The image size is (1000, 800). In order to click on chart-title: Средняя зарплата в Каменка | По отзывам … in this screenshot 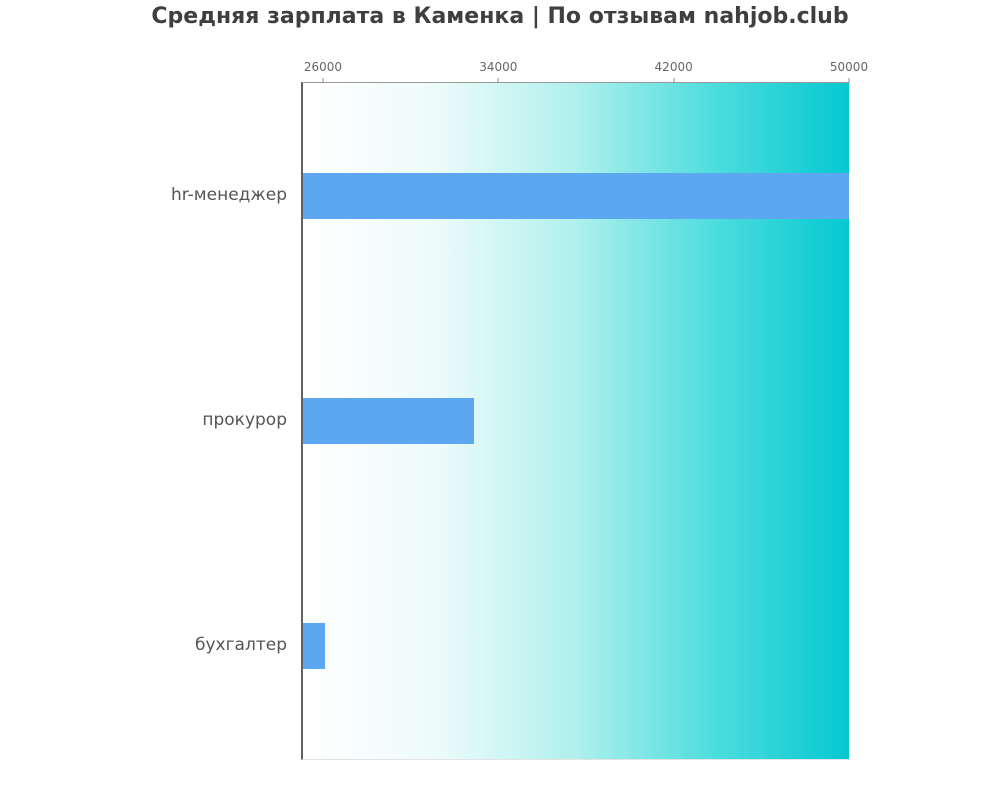, I will do `click(500, 16)`.